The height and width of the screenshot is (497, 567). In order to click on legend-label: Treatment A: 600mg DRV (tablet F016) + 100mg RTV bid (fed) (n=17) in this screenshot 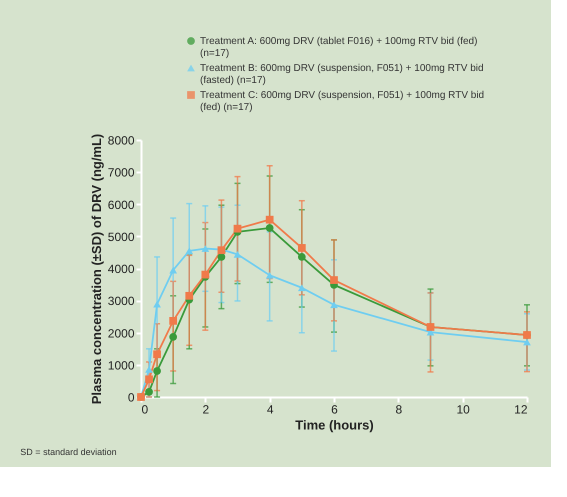, I will do `click(339, 47)`.